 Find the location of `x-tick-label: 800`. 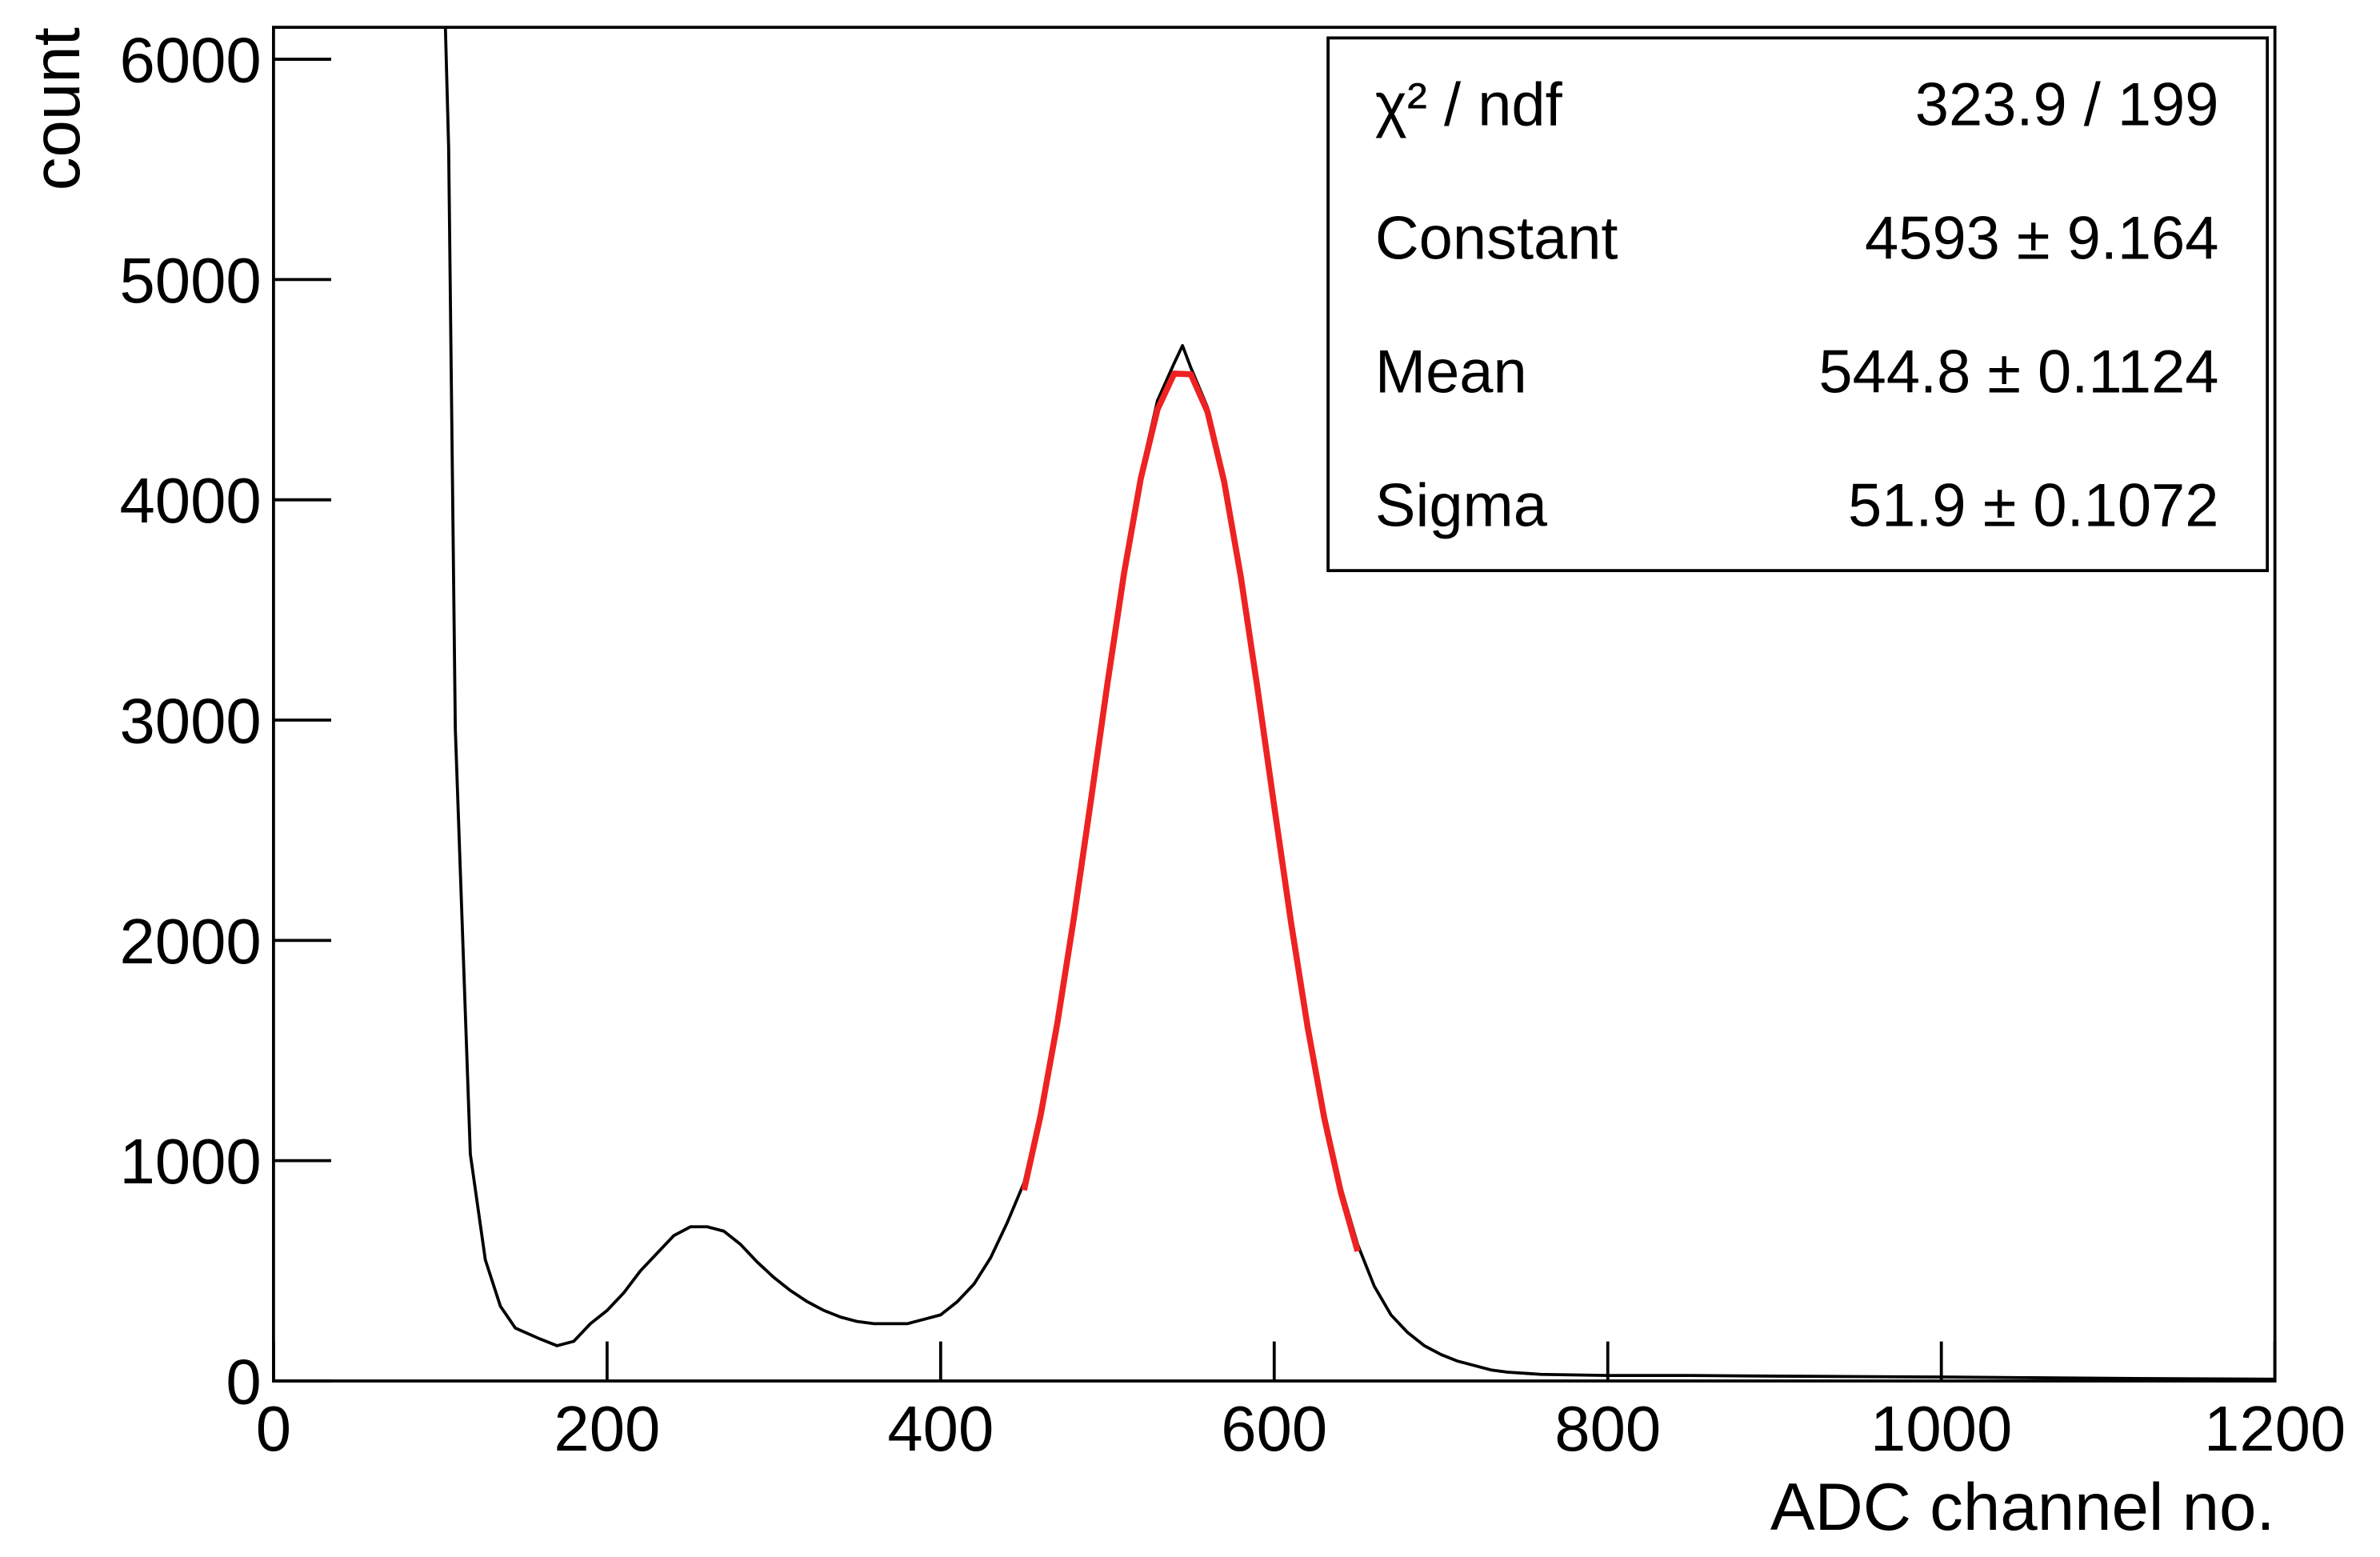

x-tick-label: 800 is located at coordinates (1607, 1428).